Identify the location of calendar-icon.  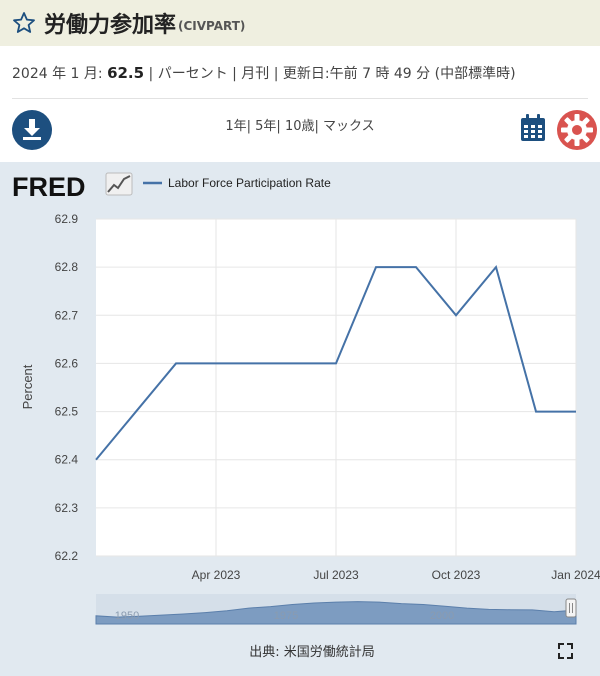
(533, 128).